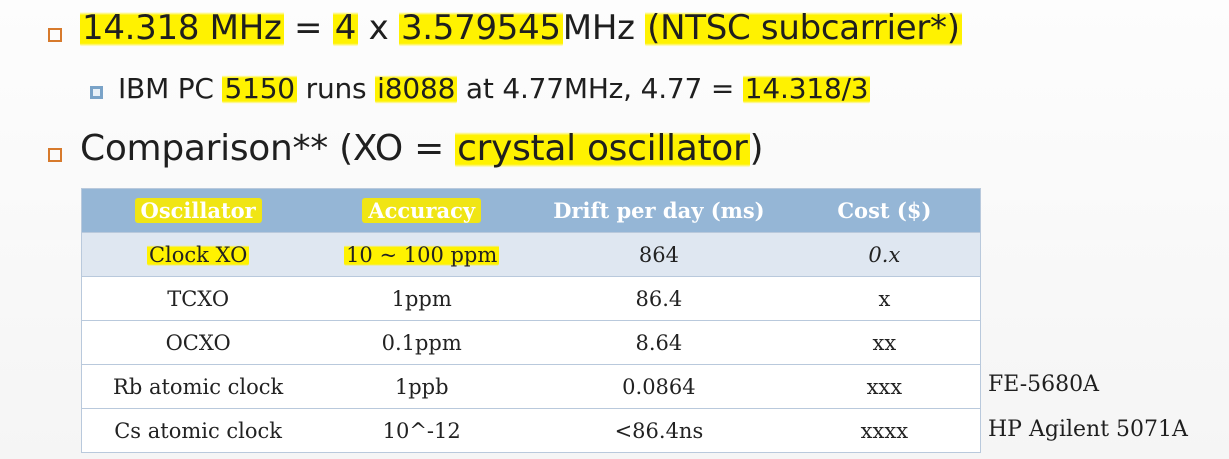 The image size is (1229, 459). Describe the element at coordinates (659, 254) in the screenshot. I see `table-cell: 864` at that location.